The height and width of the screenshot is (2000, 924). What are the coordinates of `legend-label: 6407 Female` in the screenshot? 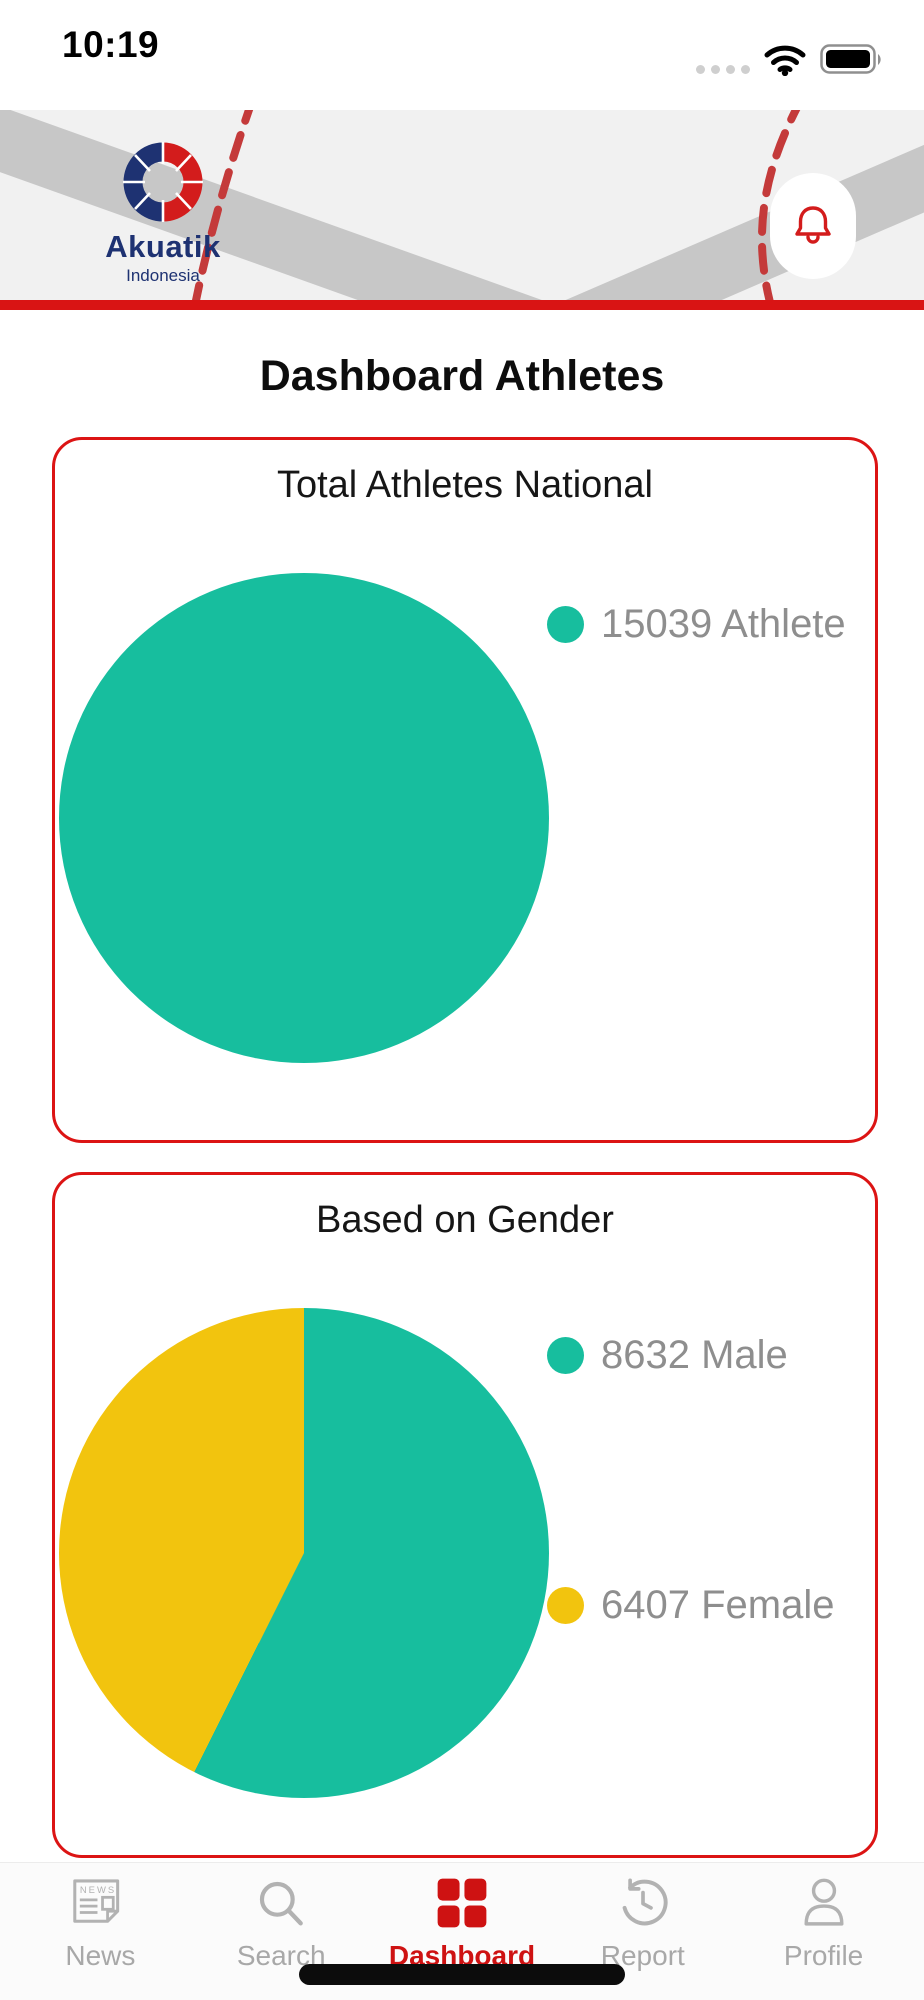 It's located at (718, 1605).